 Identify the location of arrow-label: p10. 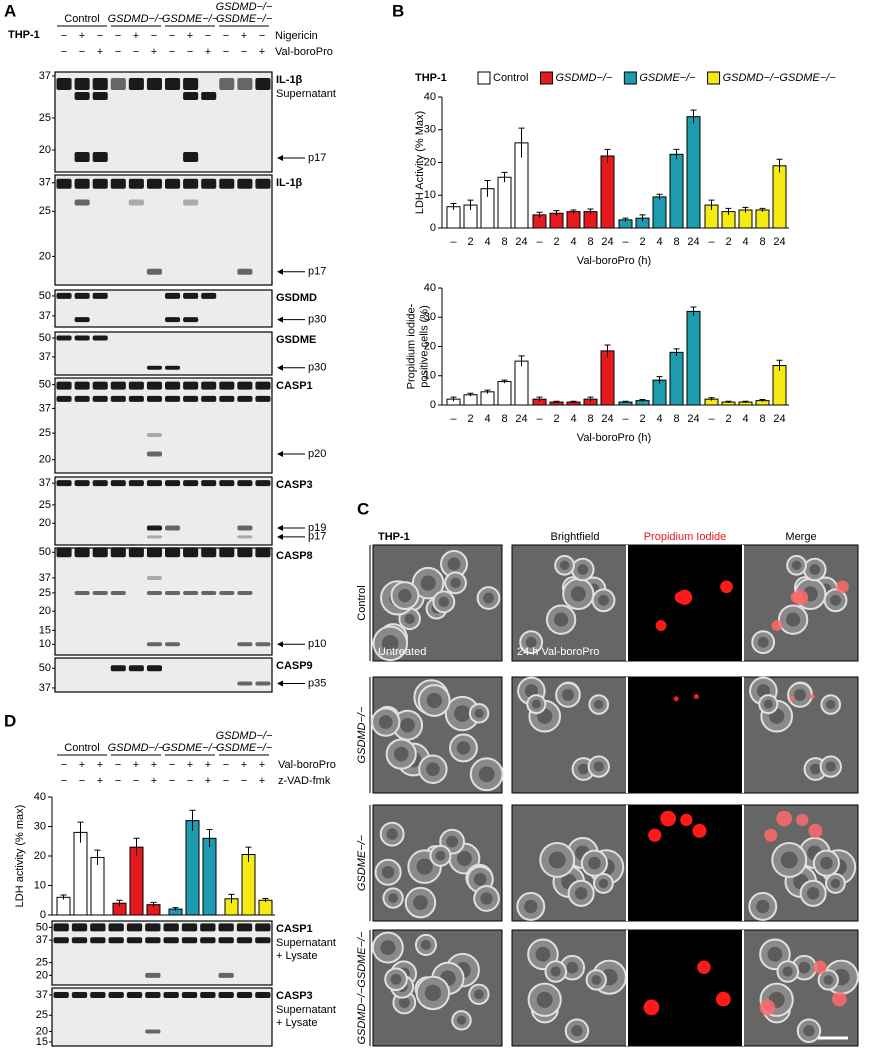
(317, 644).